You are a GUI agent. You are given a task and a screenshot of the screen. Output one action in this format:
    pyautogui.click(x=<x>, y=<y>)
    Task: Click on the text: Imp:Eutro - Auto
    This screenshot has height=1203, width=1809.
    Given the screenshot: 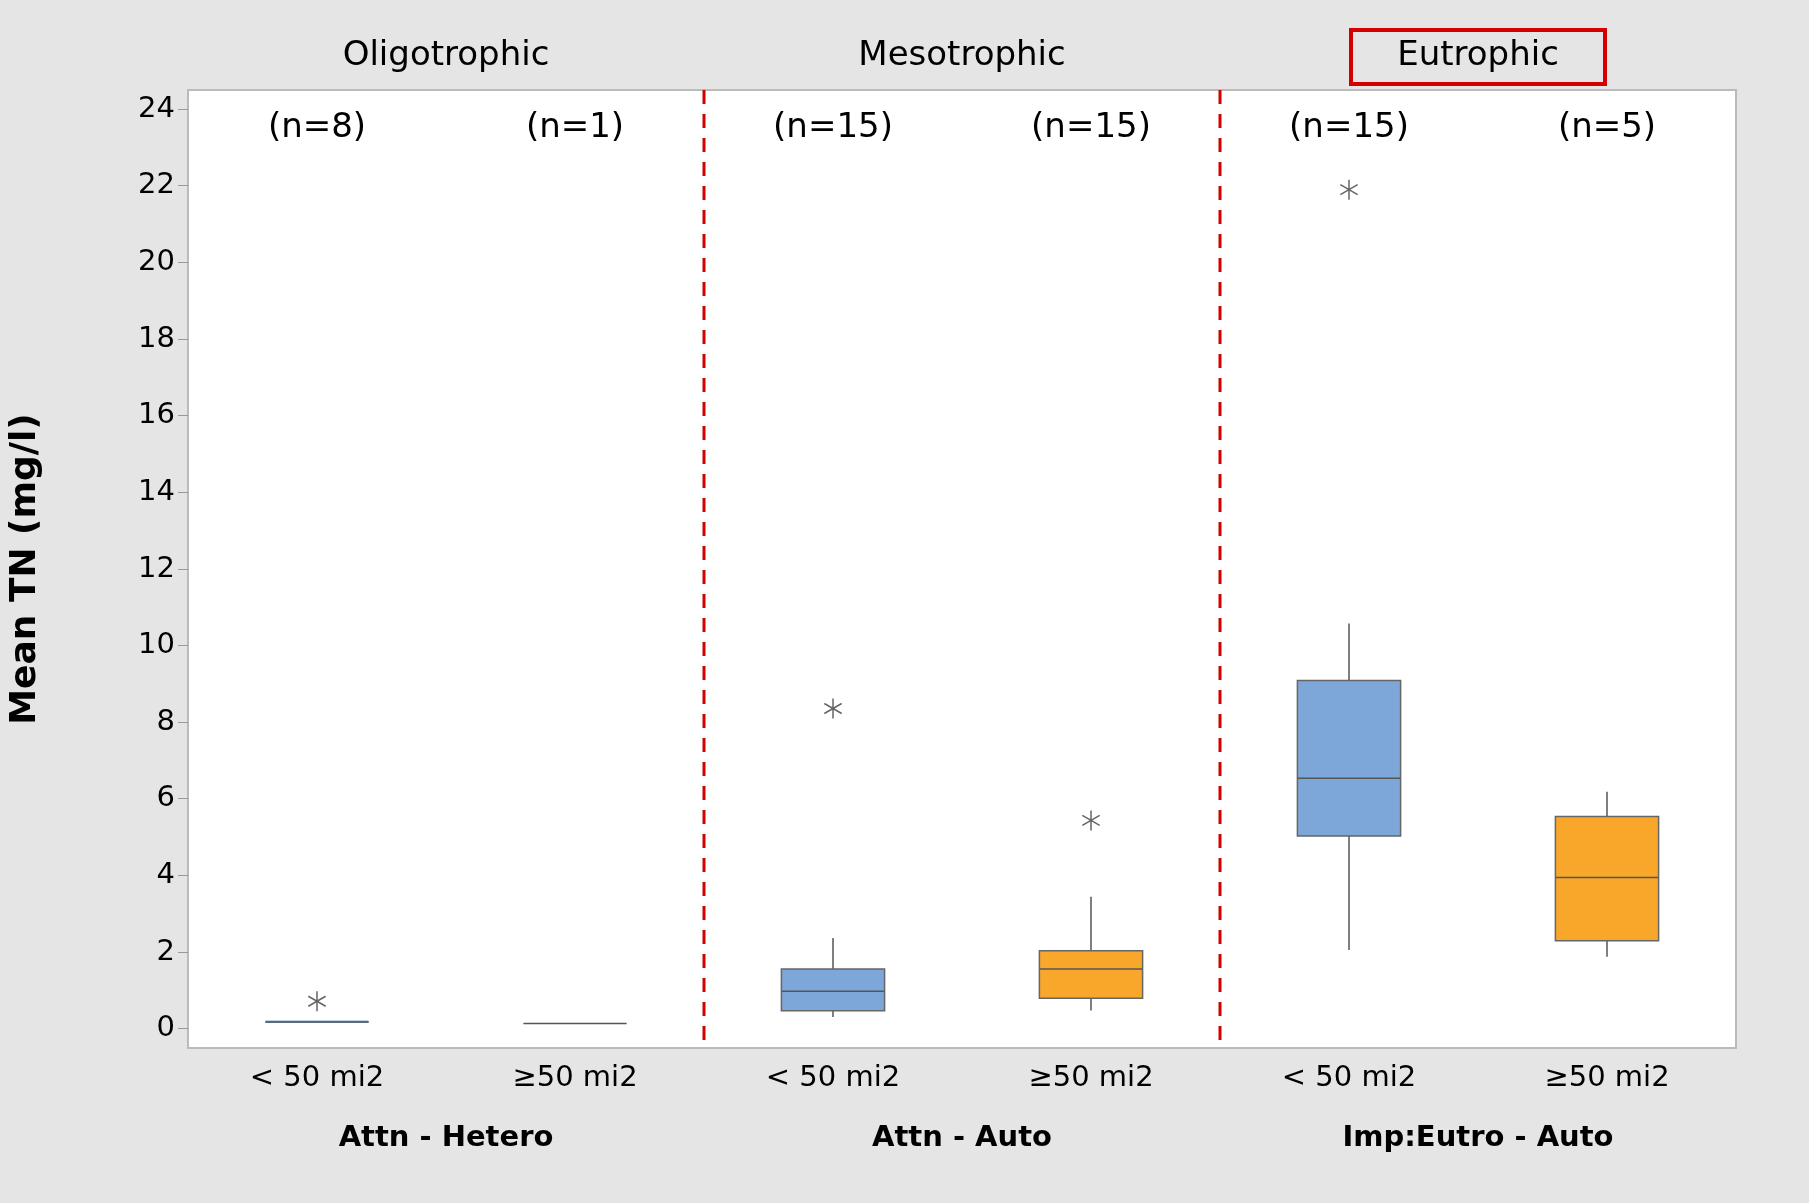 What is the action you would take?
    pyautogui.click(x=1478, y=1135)
    